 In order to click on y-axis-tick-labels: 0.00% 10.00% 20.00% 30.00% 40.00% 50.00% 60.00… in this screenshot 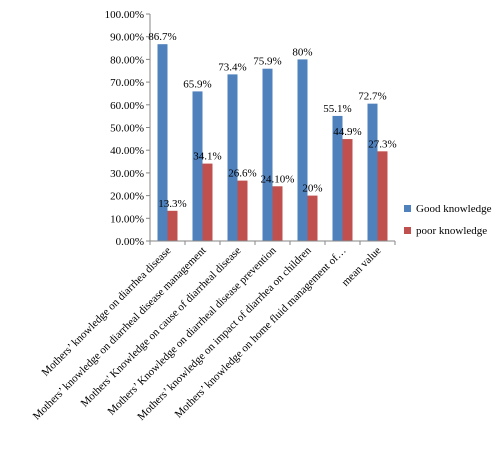, I will do `click(124, 128)`.